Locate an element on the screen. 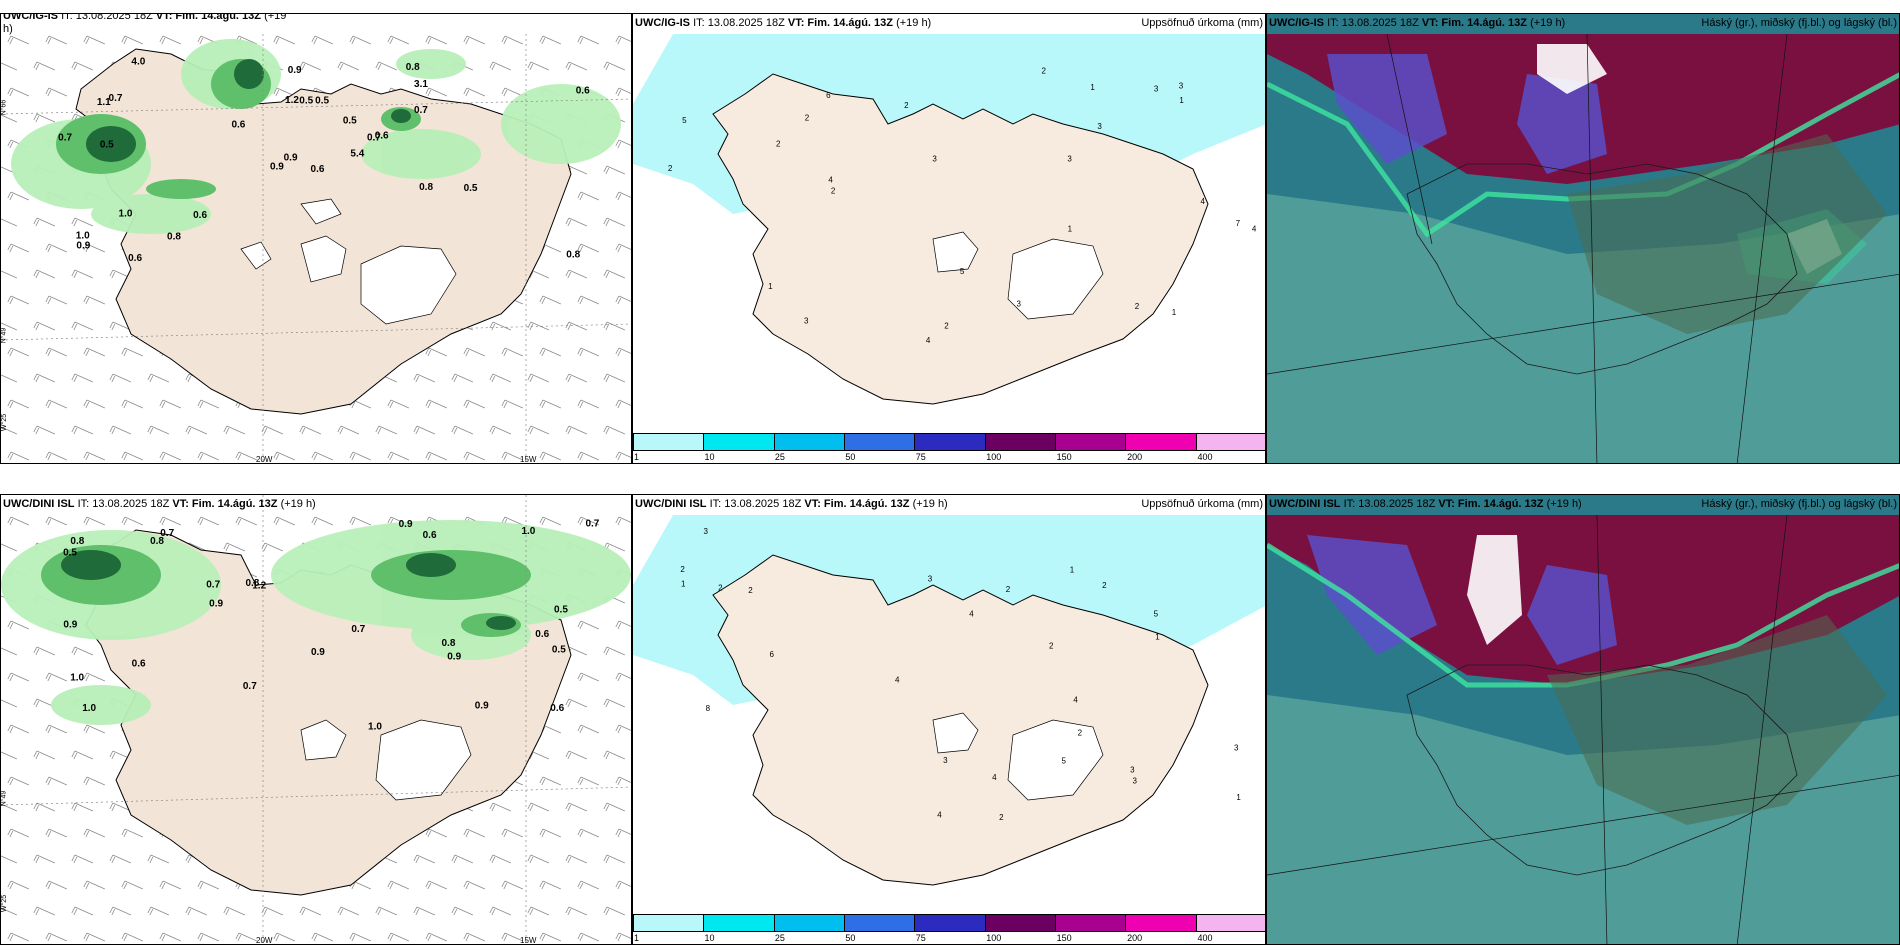  value-label: 3 is located at coordinates (945, 760).